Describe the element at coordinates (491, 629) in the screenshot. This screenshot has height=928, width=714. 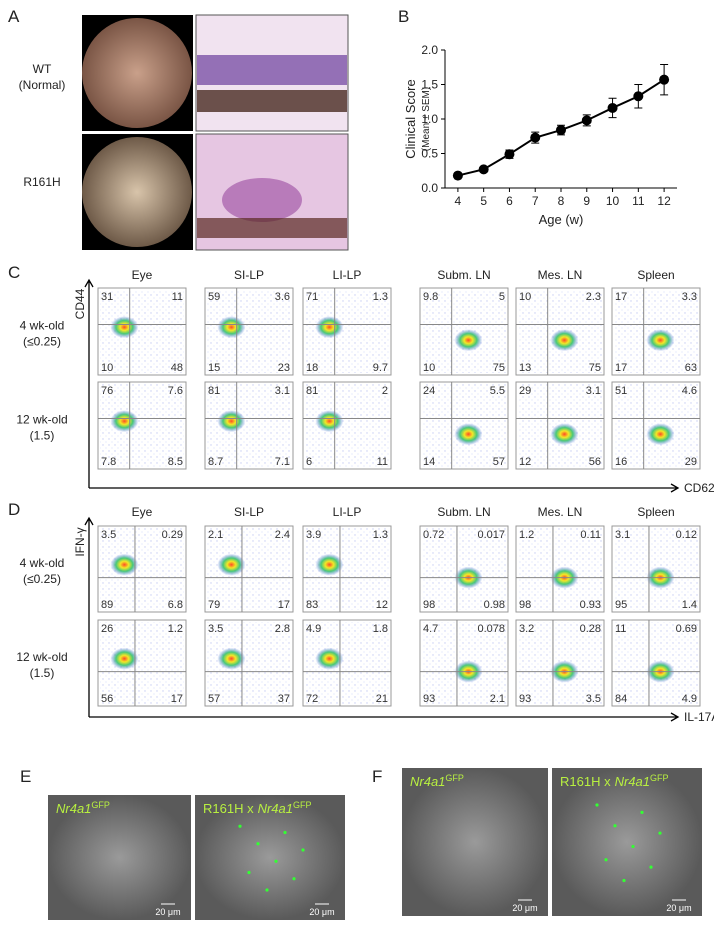
I see `quadrant-value: 0.078` at that location.